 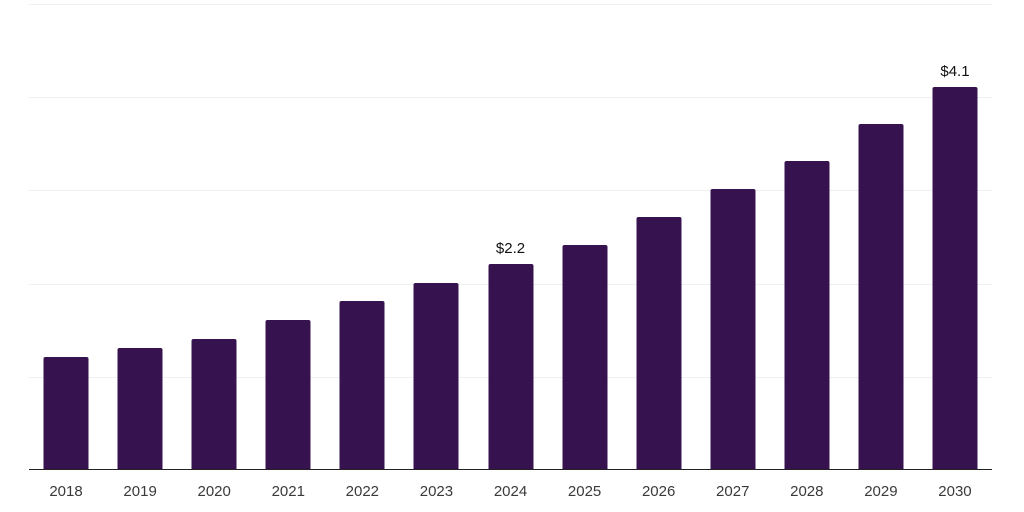 I want to click on bar-slot-2030: $4.1, so click(x=955, y=236).